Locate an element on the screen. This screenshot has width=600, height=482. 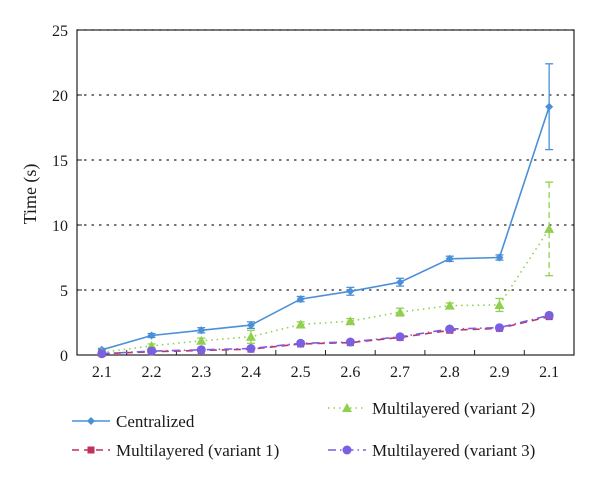
legend-item: Multilayered (variant 3) is located at coordinates (431, 450).